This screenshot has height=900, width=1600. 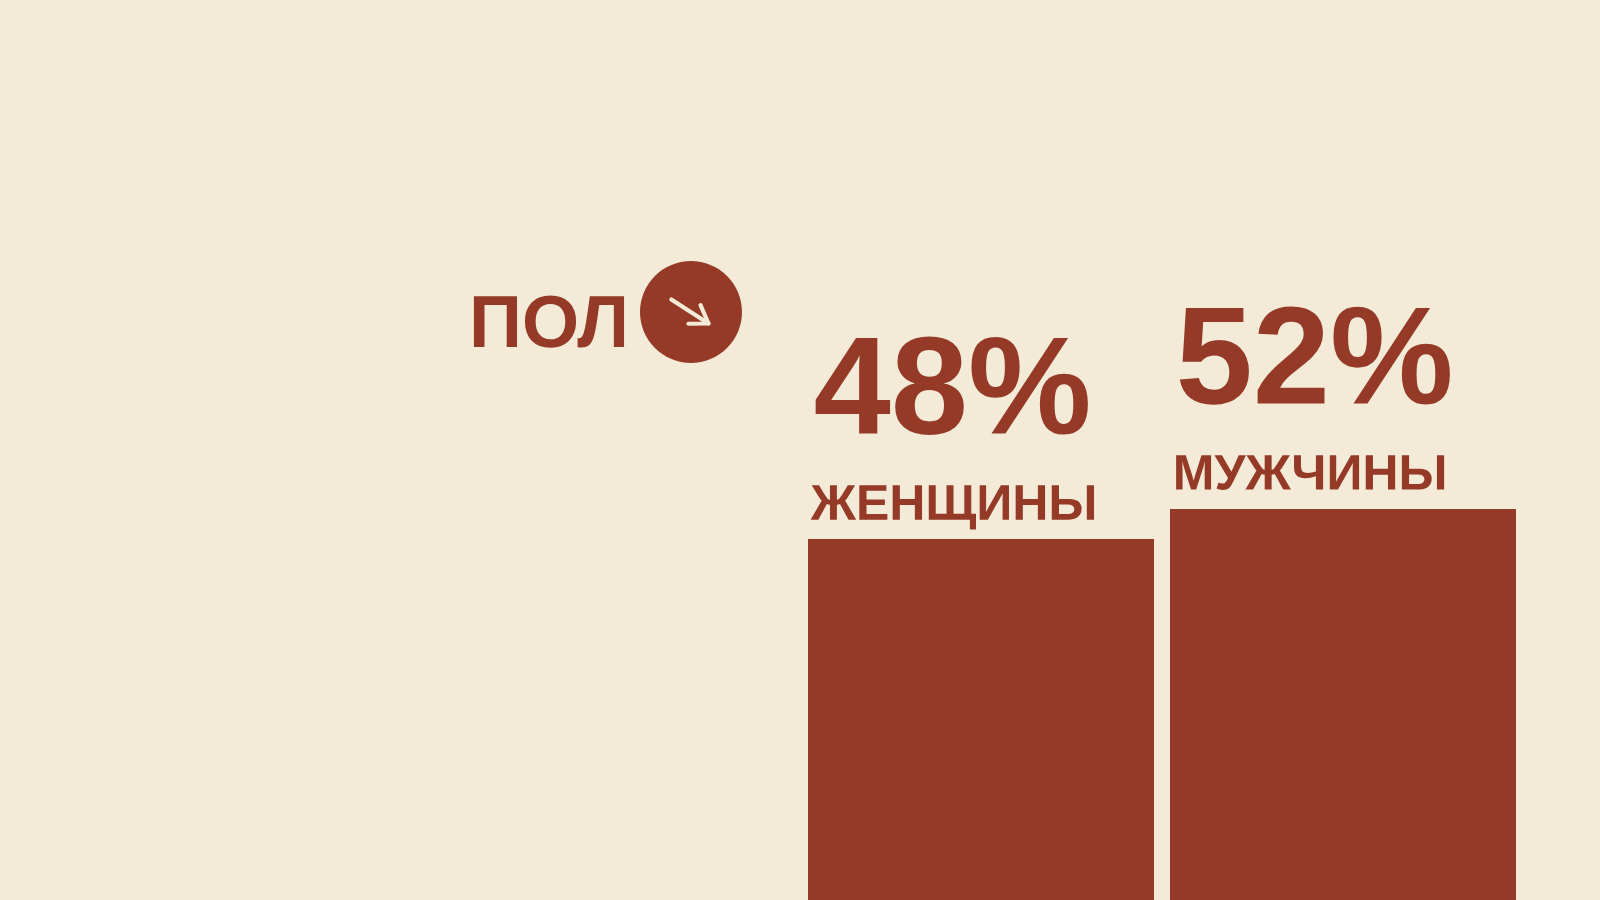 What do you see at coordinates (951, 385) in the screenshot?
I see `data-label: 48%` at bounding box center [951, 385].